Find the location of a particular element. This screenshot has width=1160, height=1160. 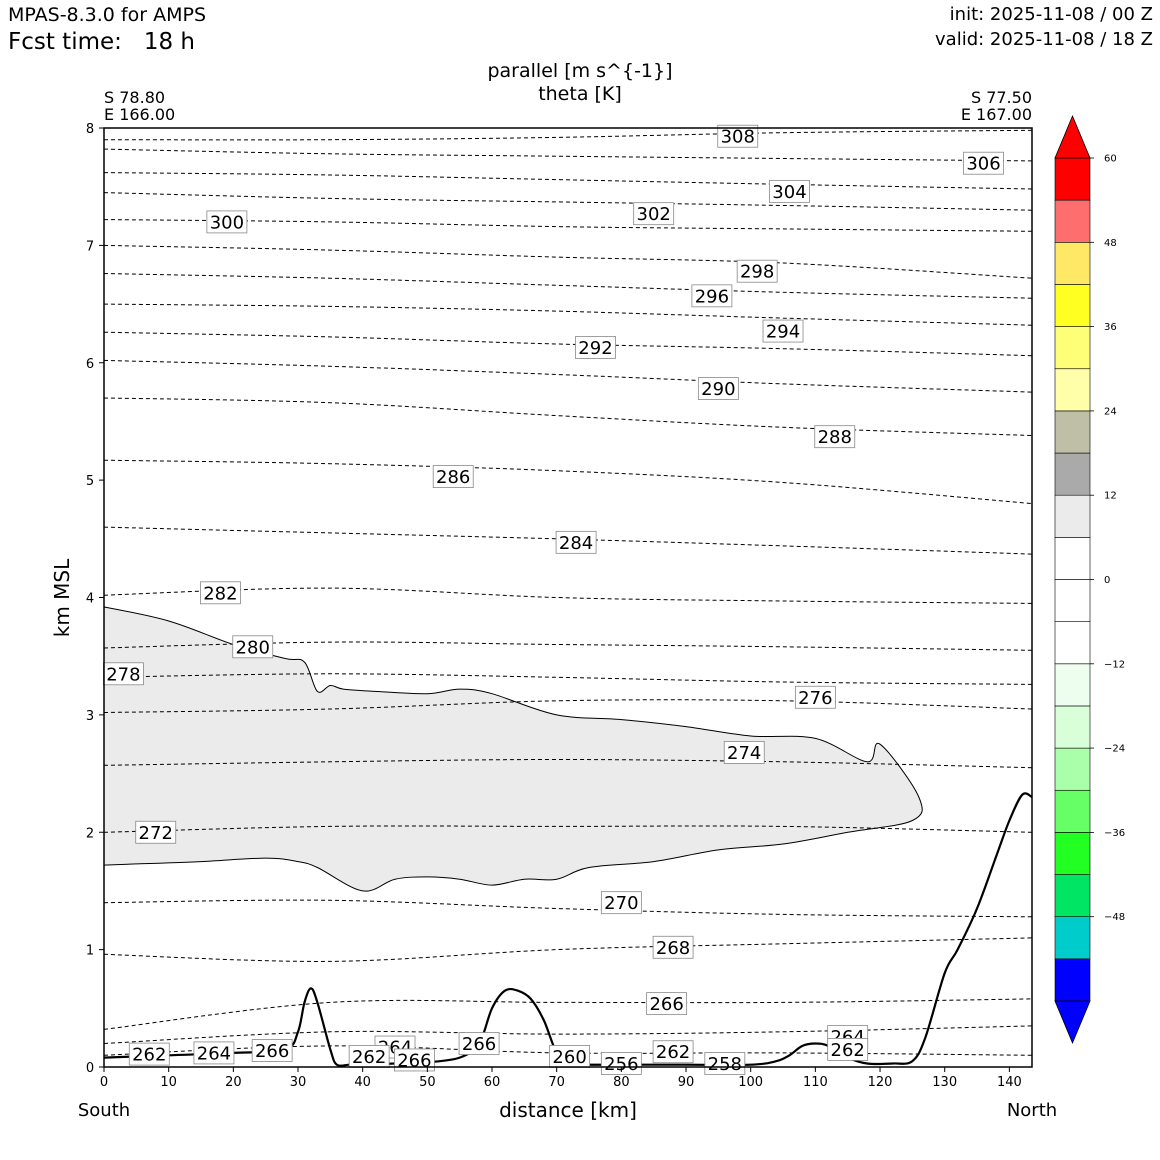

colorbar-tick-label: −48 is located at coordinates (1114, 917).